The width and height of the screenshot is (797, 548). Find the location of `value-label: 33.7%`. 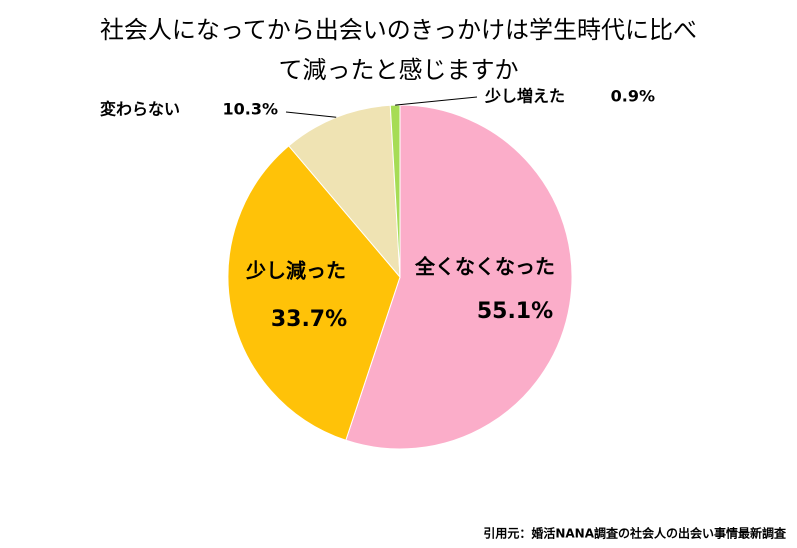

value-label: 33.7% is located at coordinates (309, 319).